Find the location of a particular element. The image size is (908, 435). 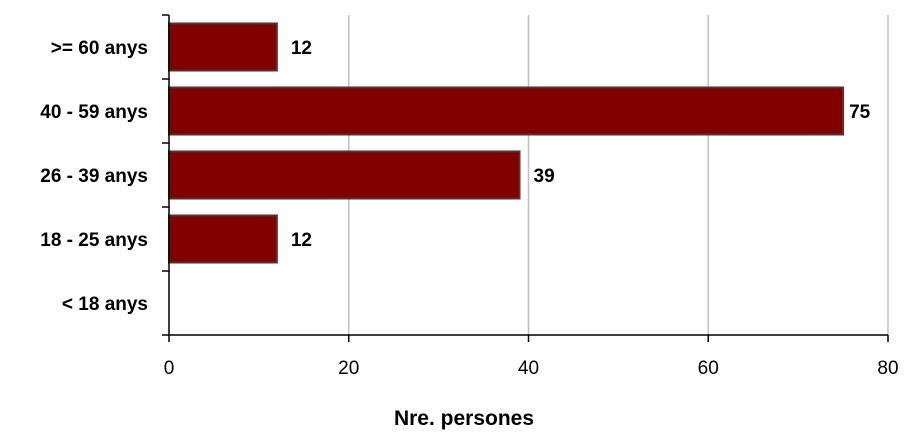

x-tick-label: 20 is located at coordinates (348, 368).